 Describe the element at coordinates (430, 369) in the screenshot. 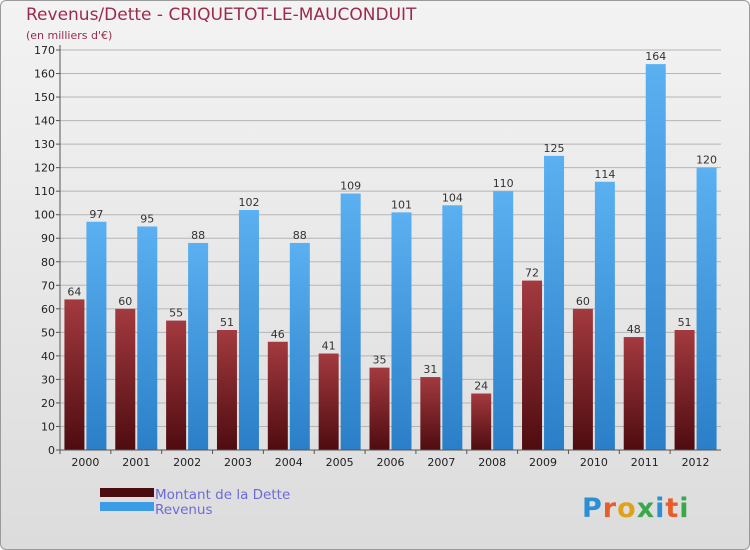

I see `data-label-dette: 31` at that location.